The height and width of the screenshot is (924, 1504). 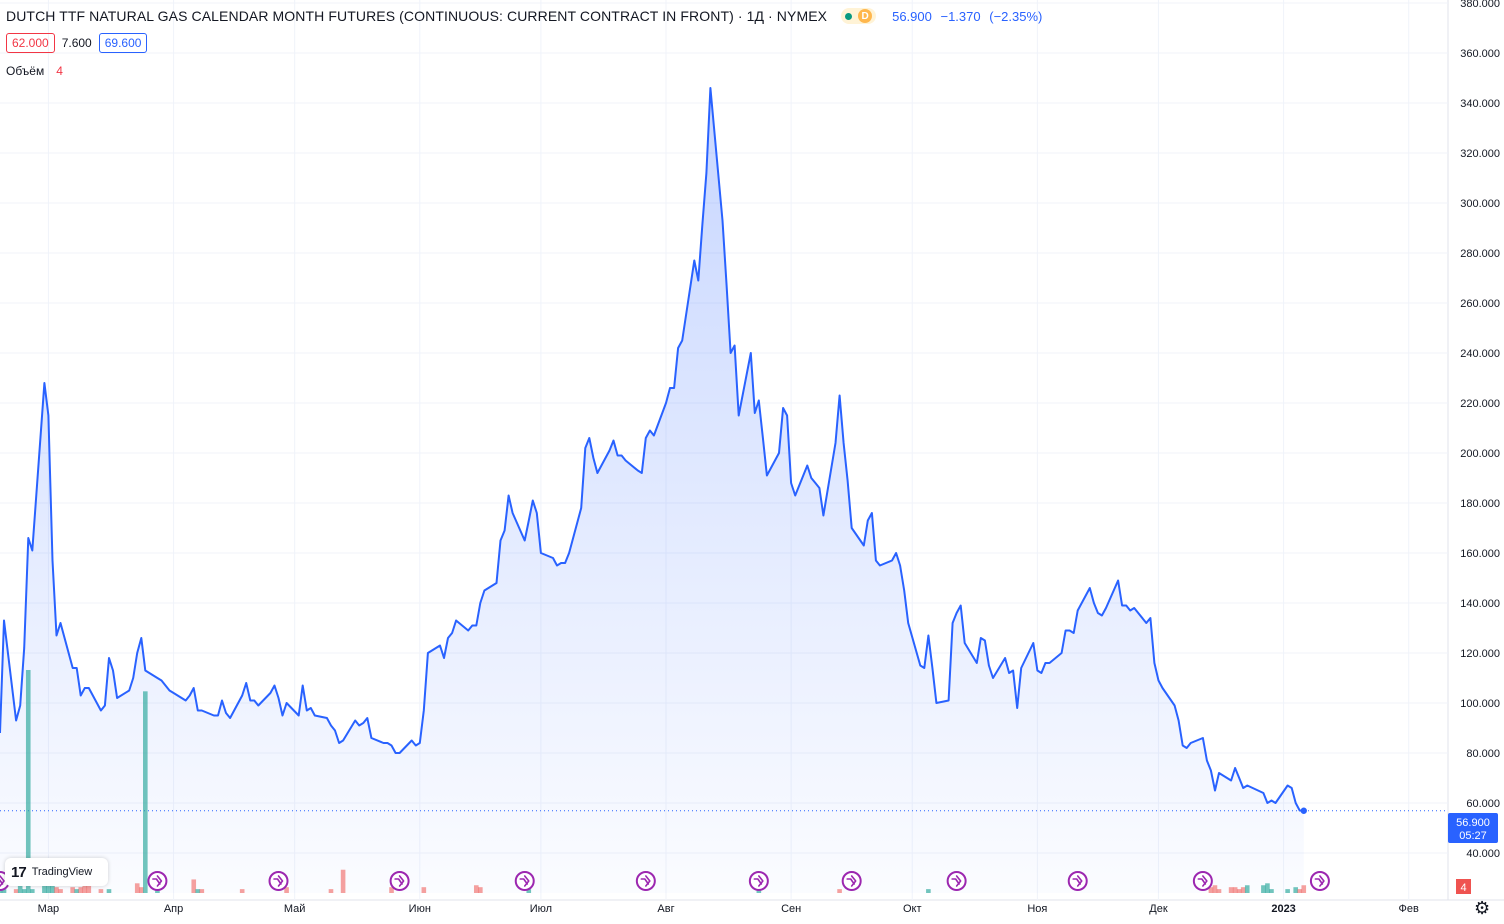 I want to click on bid-ask-row: 62.000 7.600 69.600, so click(x=77, y=43).